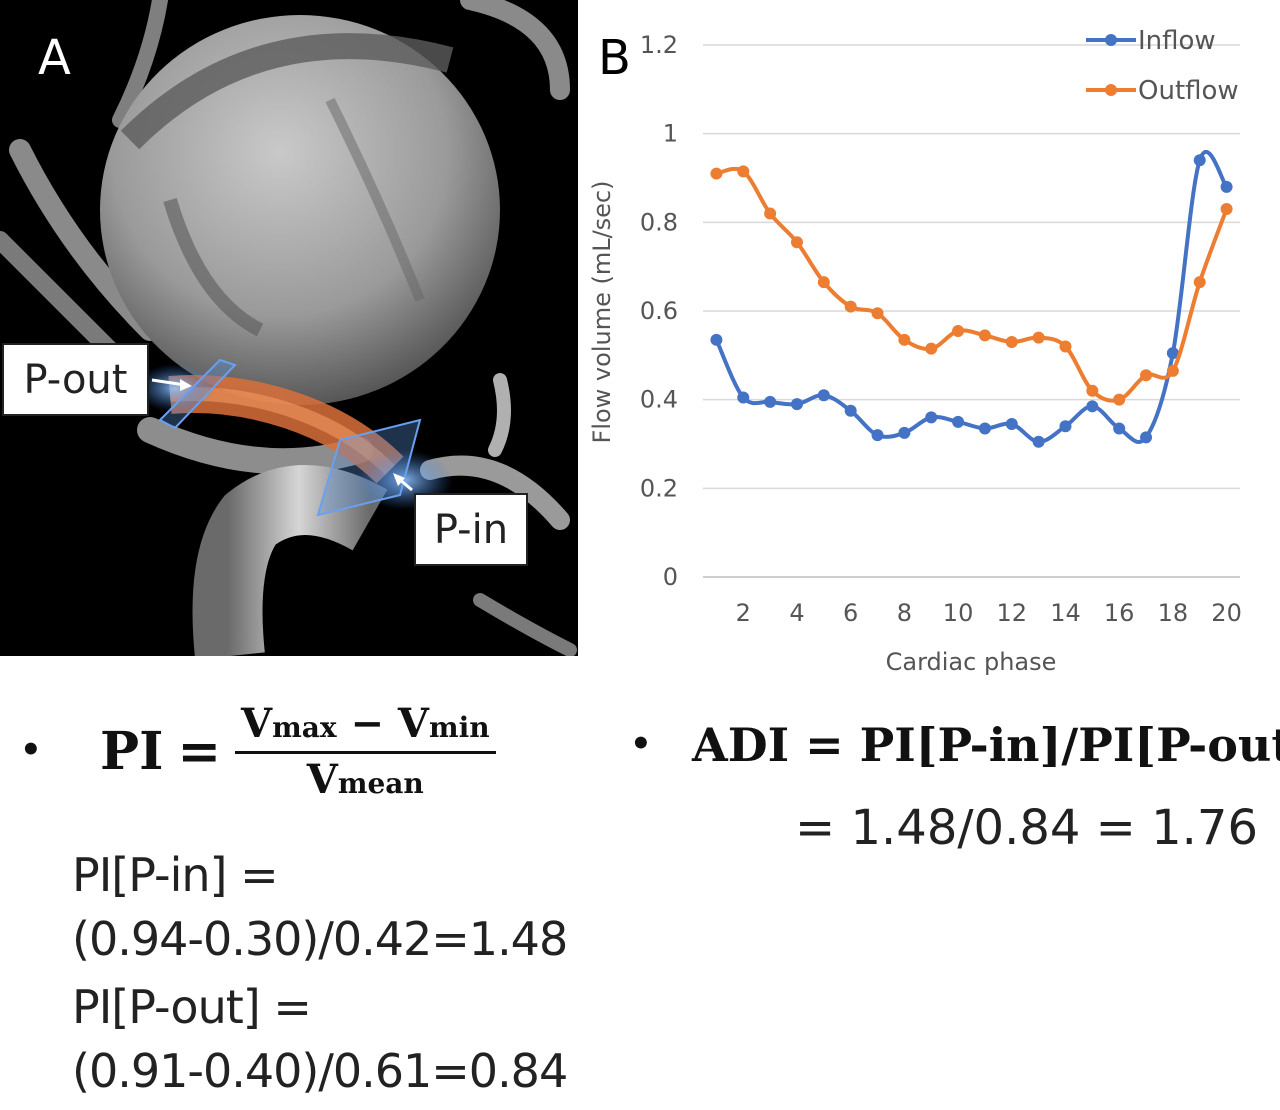 The width and height of the screenshot is (1280, 1110). Describe the element at coordinates (986, 745) in the screenshot. I see `adi-formula: ADI = PI[P-in]/PI[P-out]` at that location.